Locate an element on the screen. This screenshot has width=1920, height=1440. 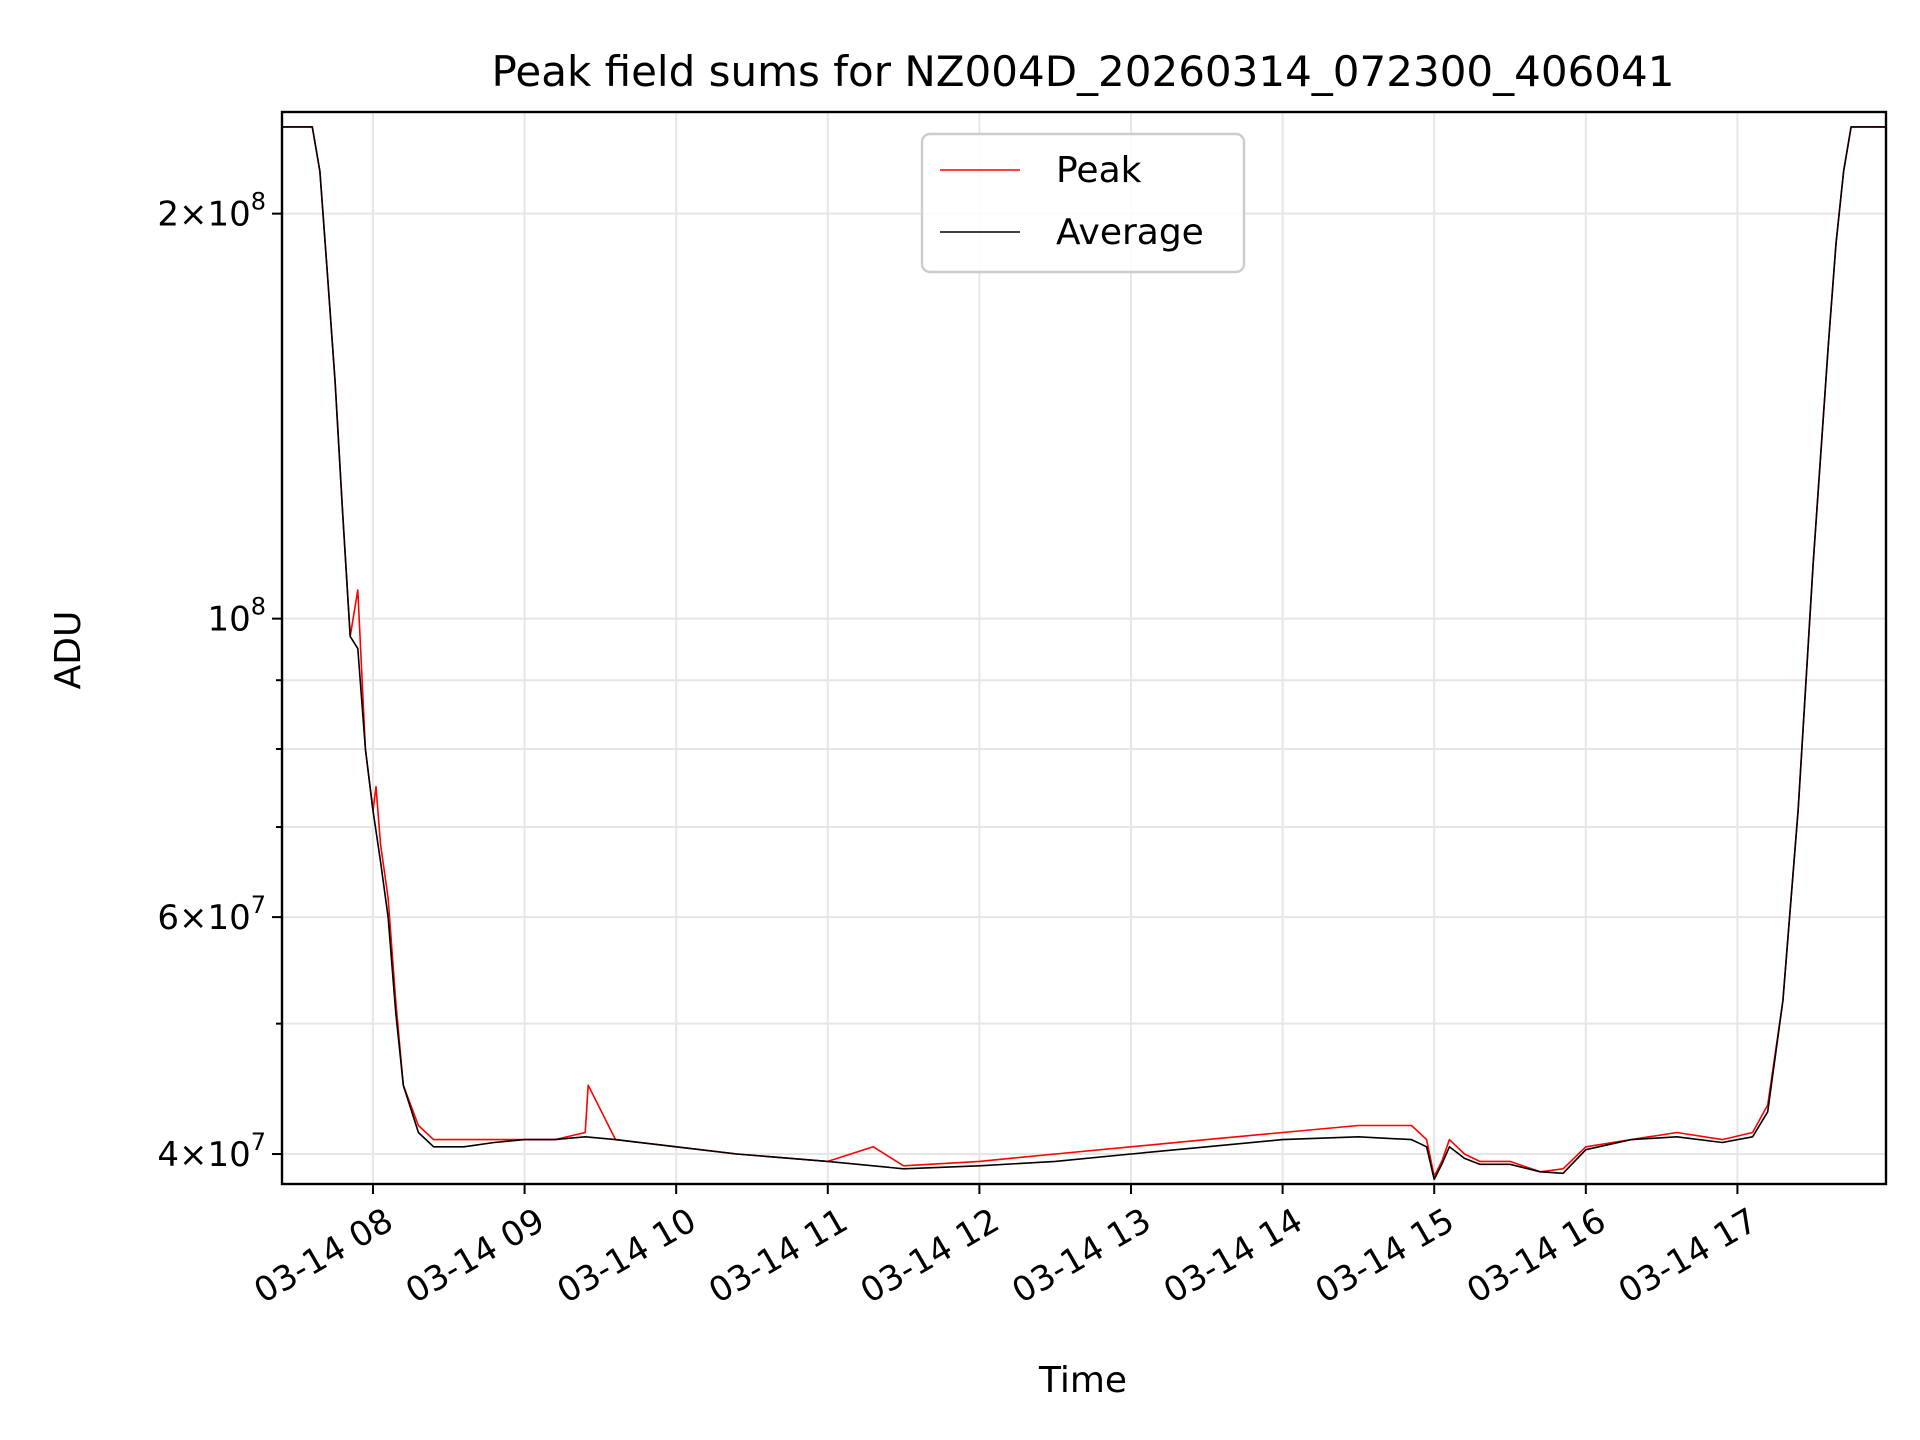
legend: Peak Average is located at coordinates (1083, 203).